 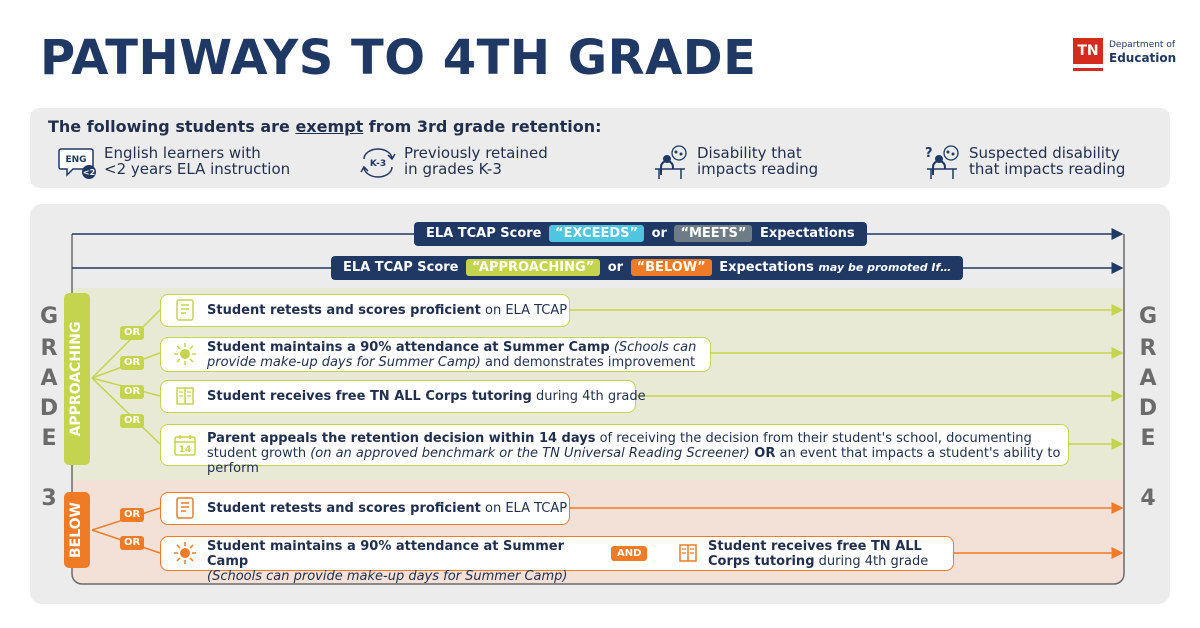 I want to click on exempt-label: Disability that impacts reading, so click(x=807, y=161).